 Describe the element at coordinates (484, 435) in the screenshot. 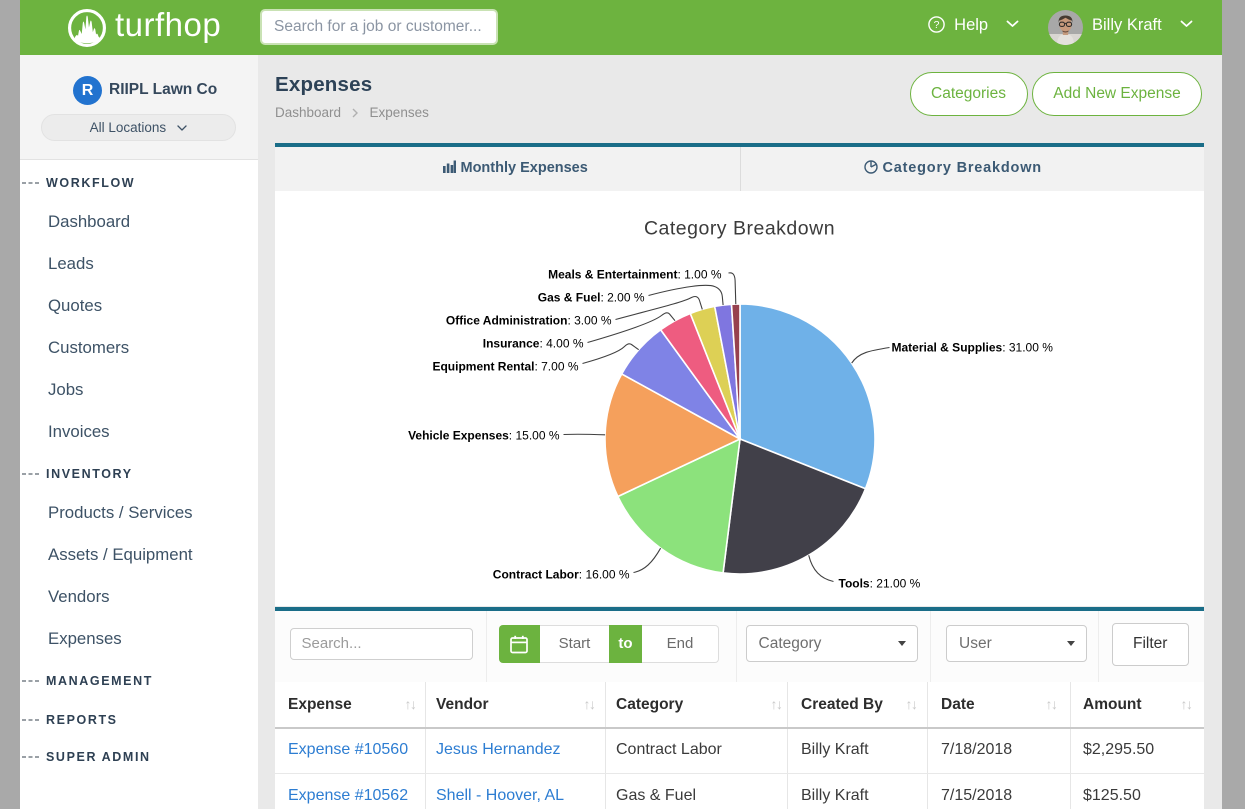

I see `svg-text: Vehicle Expenses: 15.00 %` at that location.